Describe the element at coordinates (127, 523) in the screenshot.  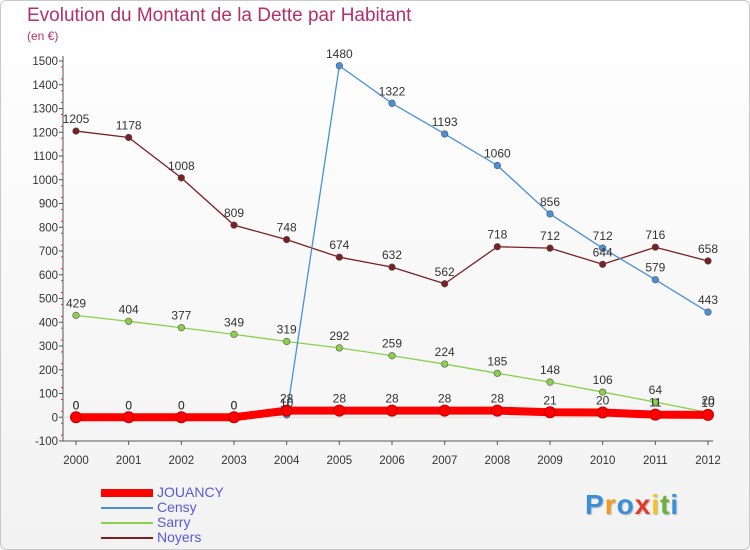
I see `legend-swatch-sarry` at that location.